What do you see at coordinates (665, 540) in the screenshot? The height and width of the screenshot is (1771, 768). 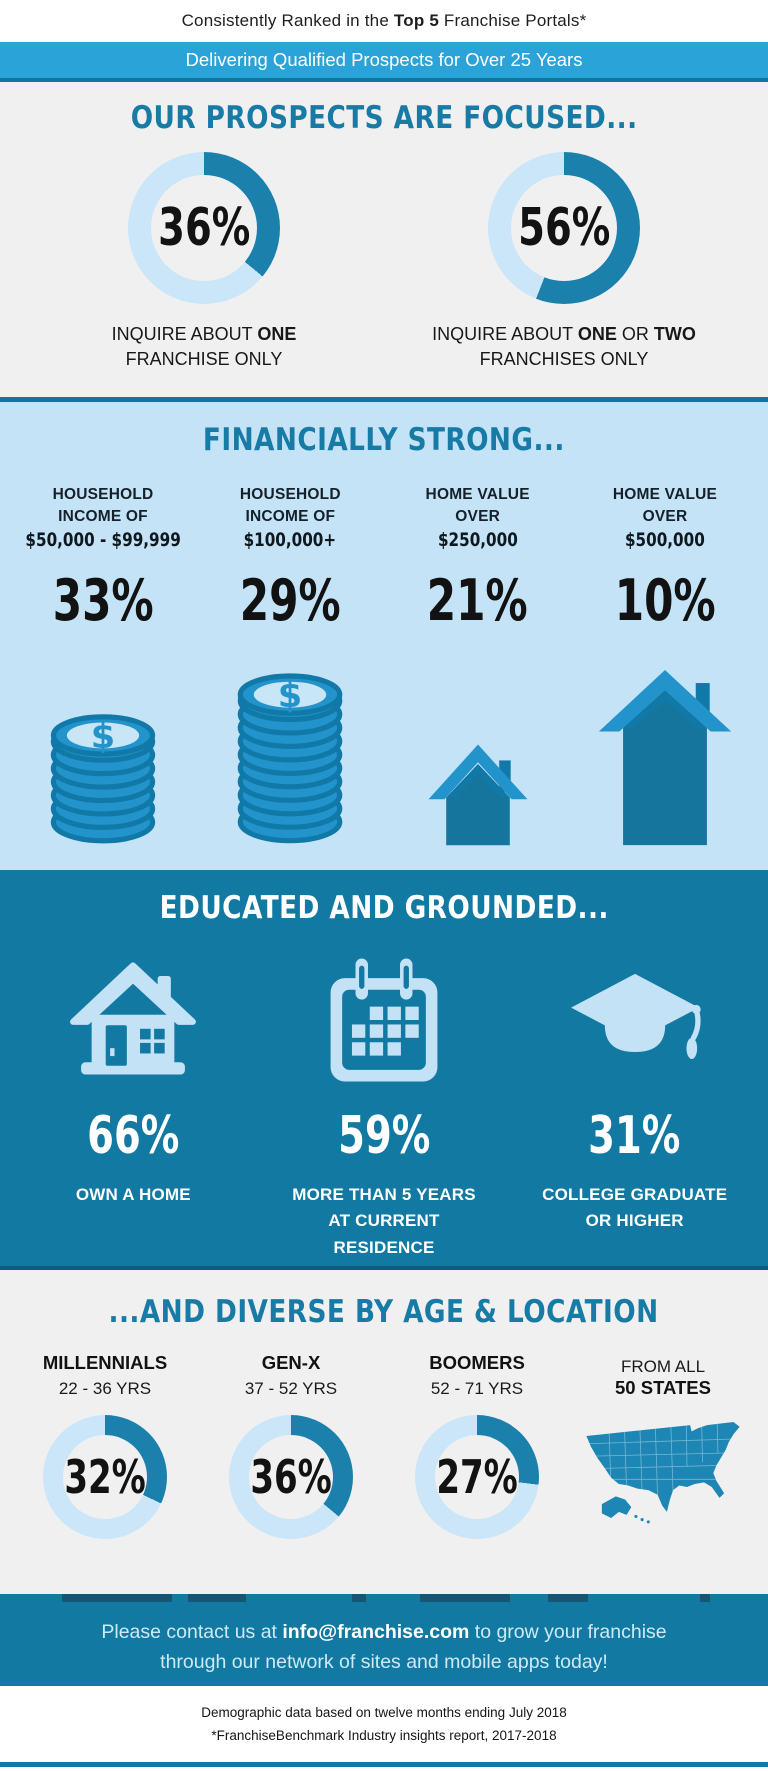 I see `stat-amount: $500,000` at bounding box center [665, 540].